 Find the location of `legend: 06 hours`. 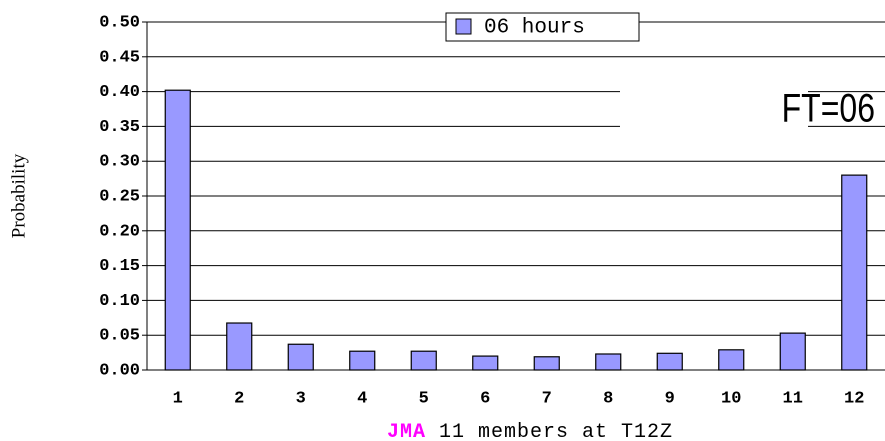

legend: 06 hours is located at coordinates (542, 27).